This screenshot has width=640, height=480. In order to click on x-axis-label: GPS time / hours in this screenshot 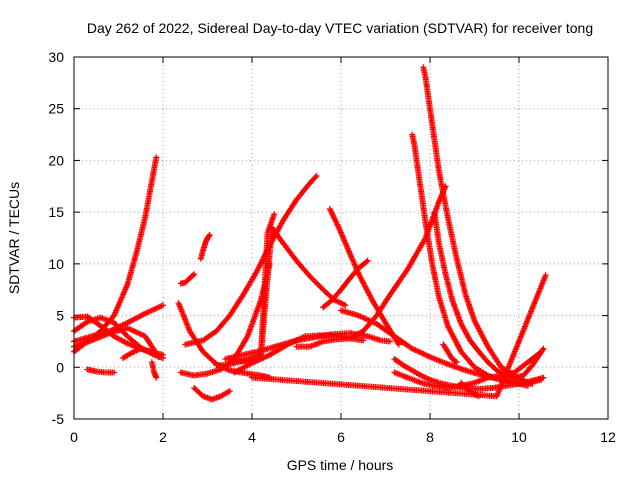, I will do `click(340, 465)`.